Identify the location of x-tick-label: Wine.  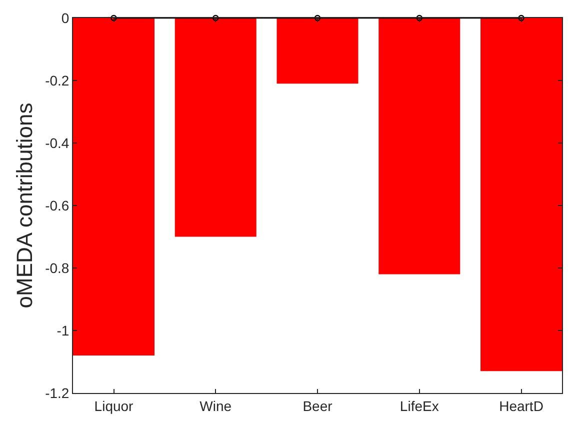
(216, 406).